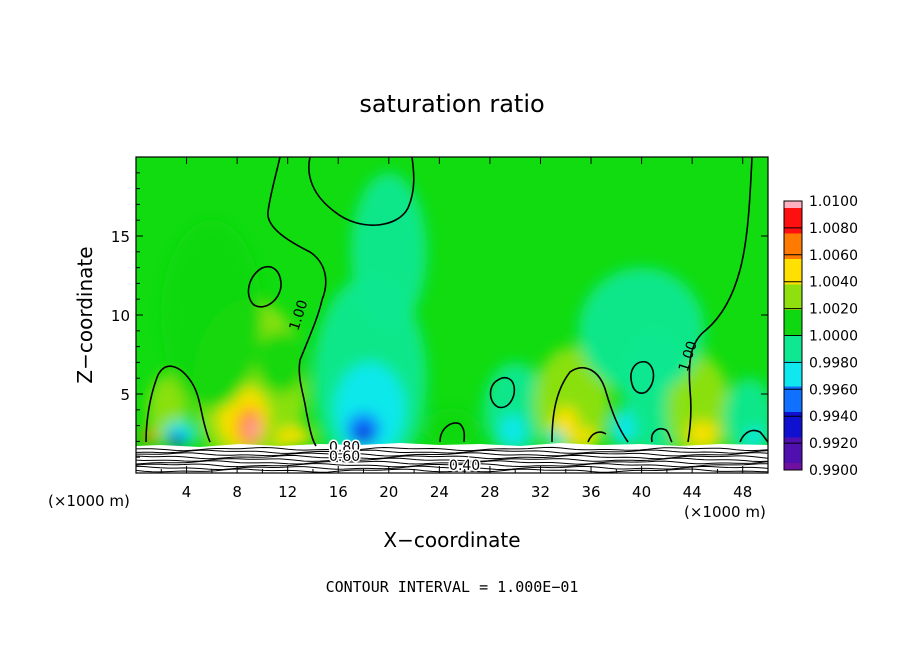 This screenshot has width=904, height=654. I want to click on stratified-contours, so click(452, 459).